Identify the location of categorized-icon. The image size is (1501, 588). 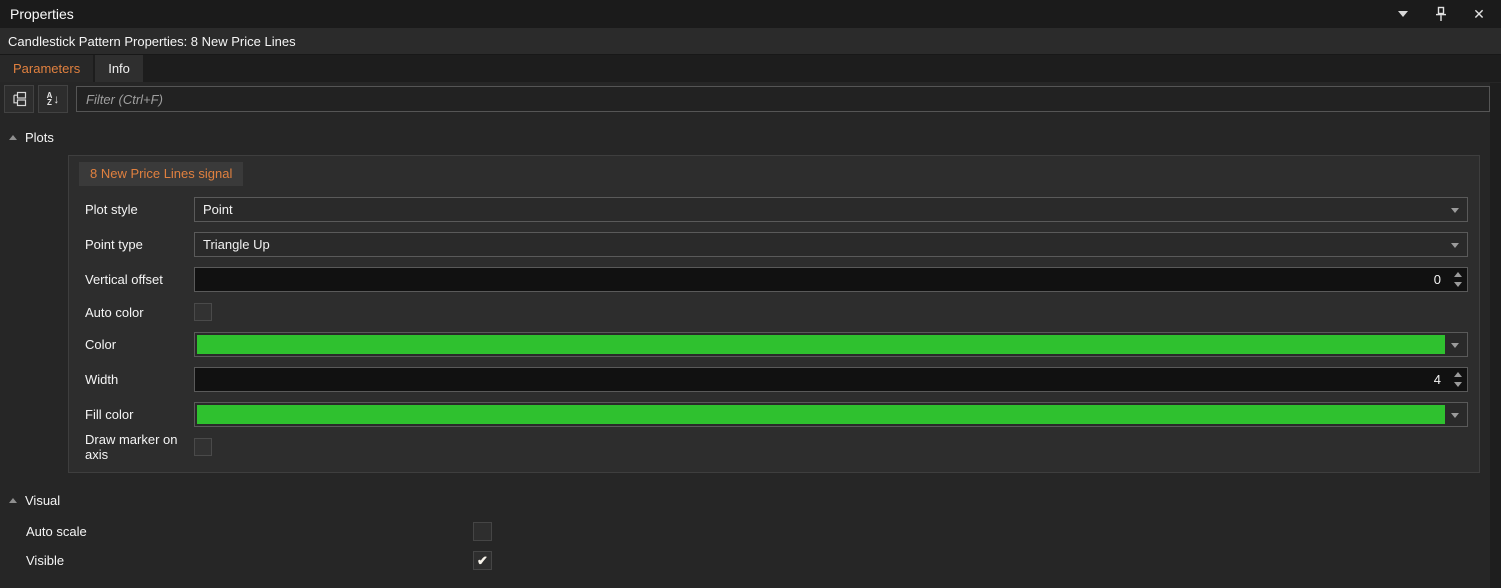
(19, 99).